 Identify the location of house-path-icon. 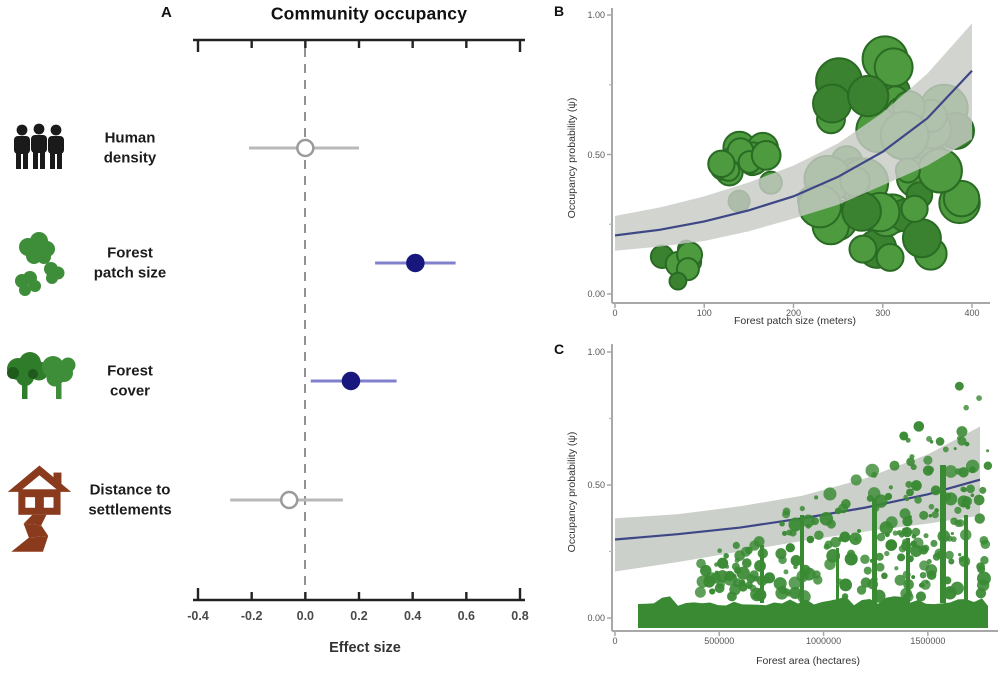
(39, 508).